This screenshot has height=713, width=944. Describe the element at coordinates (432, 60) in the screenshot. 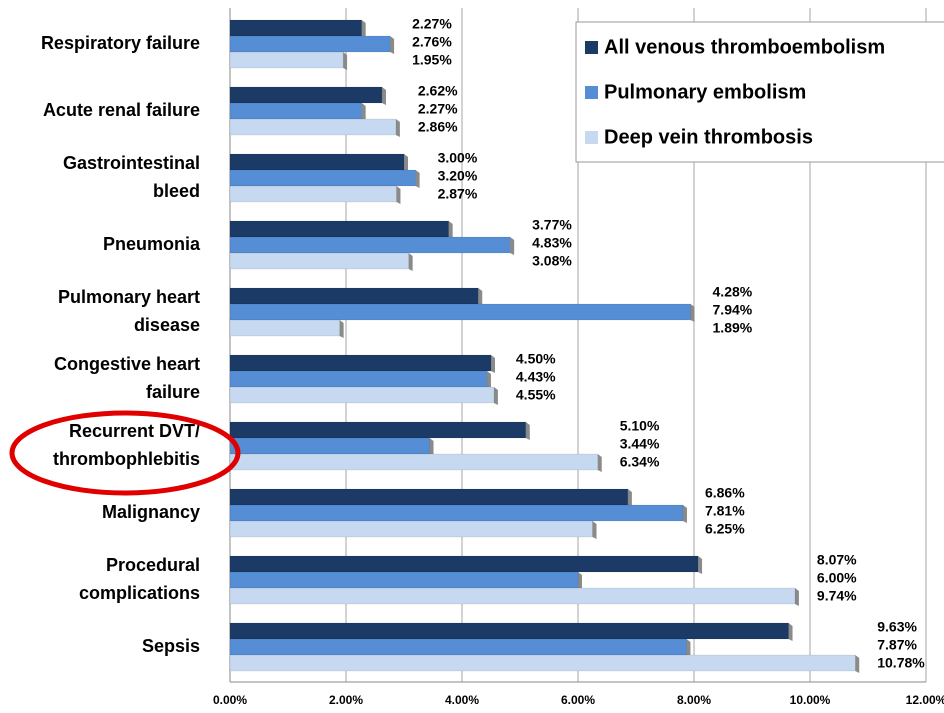

I see `value-label: 1.95%` at that location.